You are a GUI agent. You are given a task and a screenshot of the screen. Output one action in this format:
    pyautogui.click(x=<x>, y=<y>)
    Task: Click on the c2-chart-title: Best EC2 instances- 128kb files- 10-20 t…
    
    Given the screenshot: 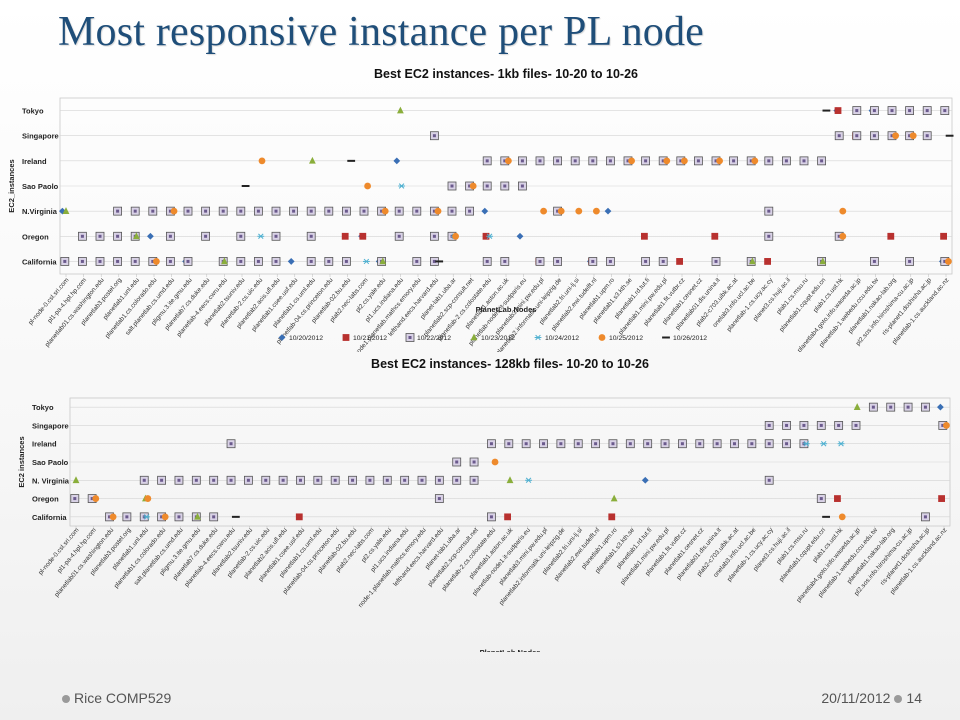 What is the action you would take?
    pyautogui.click(x=510, y=364)
    